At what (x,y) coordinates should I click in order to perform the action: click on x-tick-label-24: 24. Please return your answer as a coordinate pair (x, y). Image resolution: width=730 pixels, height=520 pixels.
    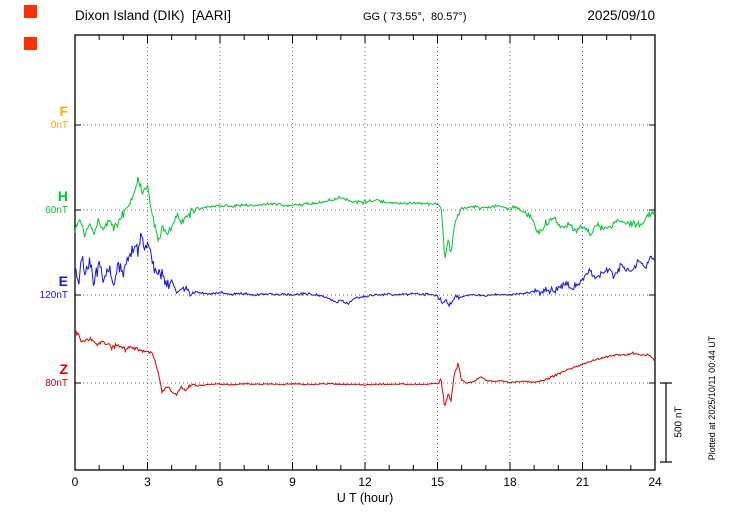
    Looking at the image, I should click on (655, 482).